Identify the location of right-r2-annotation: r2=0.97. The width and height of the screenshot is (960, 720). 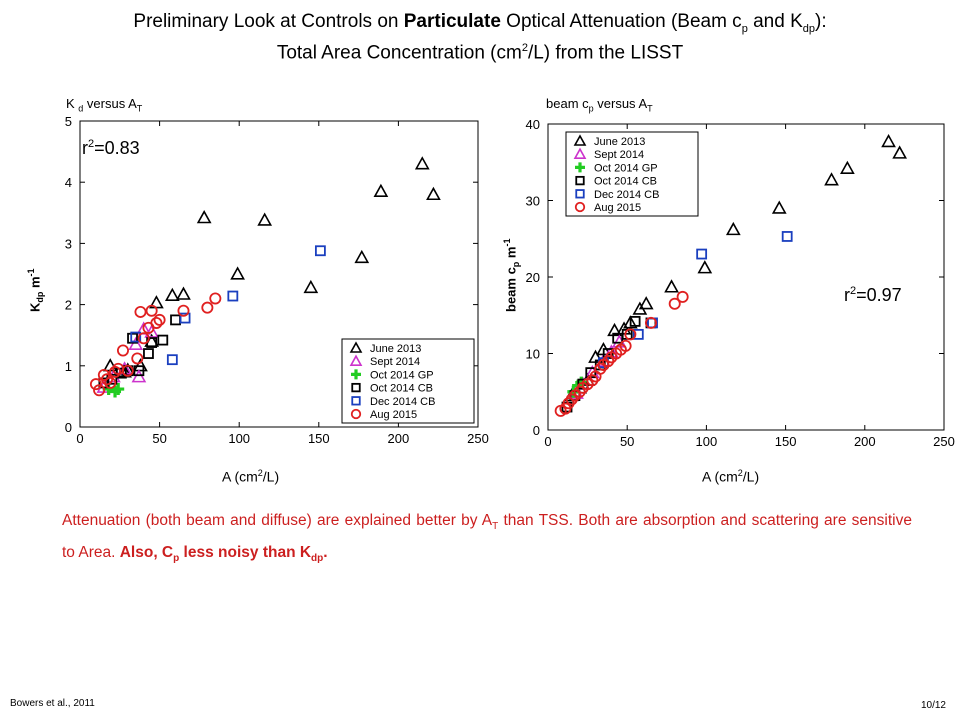
(873, 295).